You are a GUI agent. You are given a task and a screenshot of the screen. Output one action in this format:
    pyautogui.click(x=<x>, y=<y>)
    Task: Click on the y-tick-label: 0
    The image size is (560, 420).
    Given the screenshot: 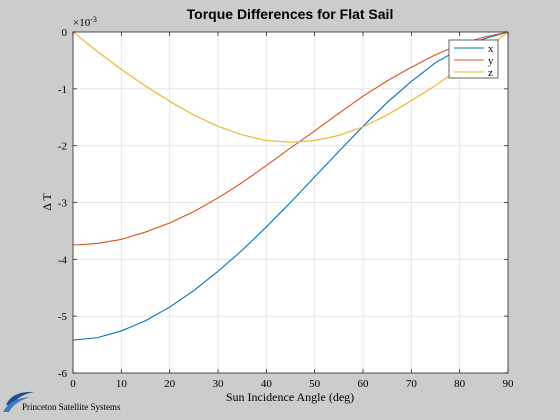 What is the action you would take?
    pyautogui.click(x=65, y=33)
    